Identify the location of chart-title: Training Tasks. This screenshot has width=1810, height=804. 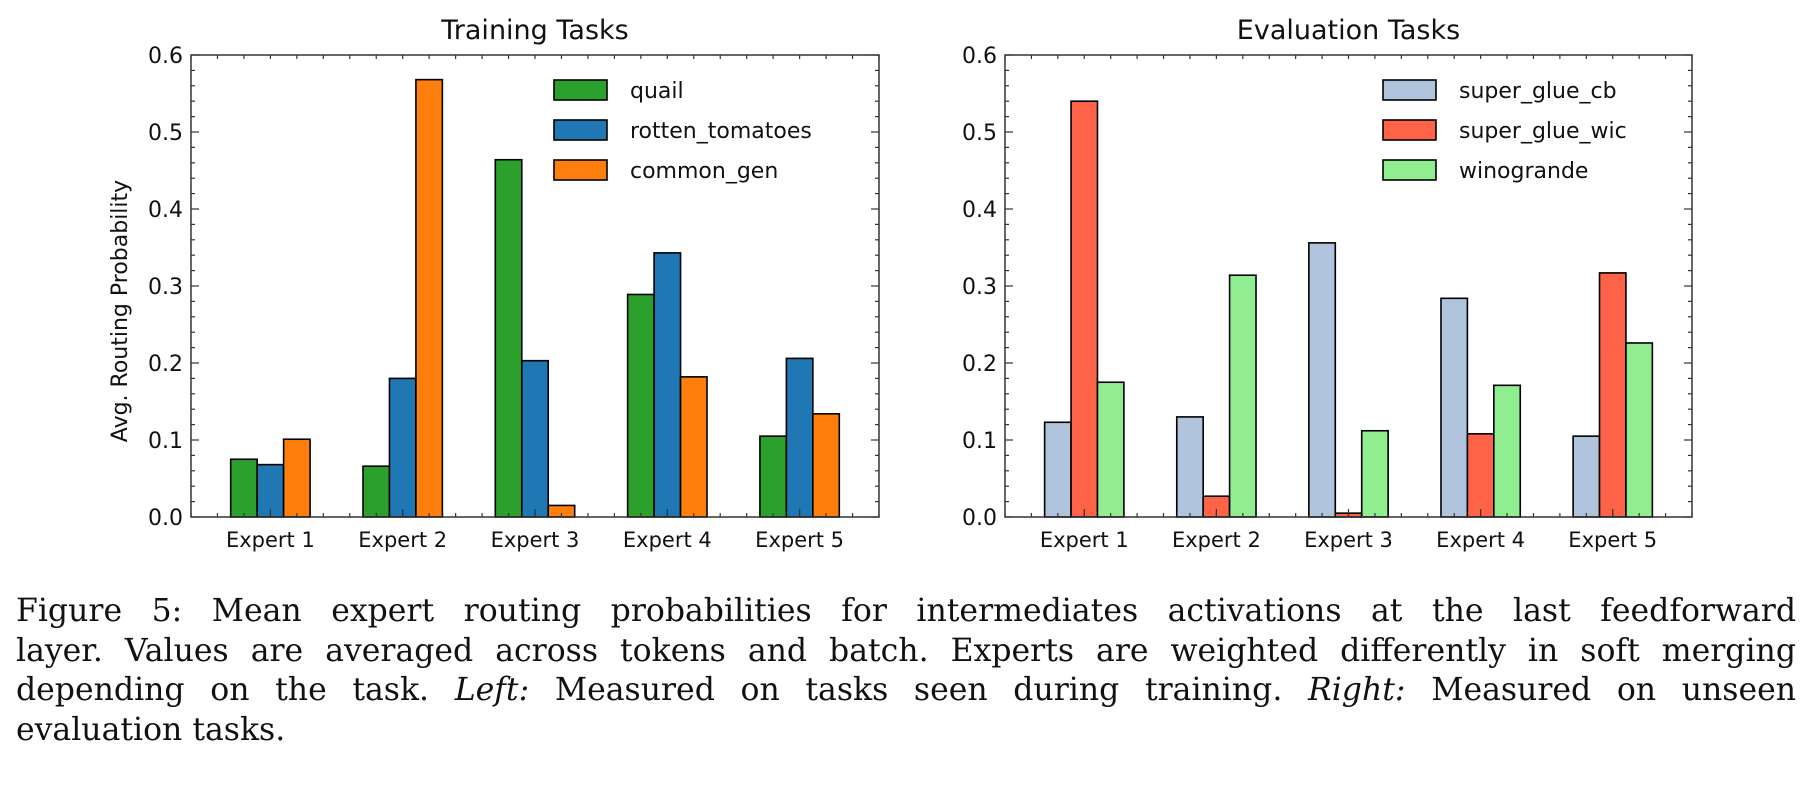
(534, 30).